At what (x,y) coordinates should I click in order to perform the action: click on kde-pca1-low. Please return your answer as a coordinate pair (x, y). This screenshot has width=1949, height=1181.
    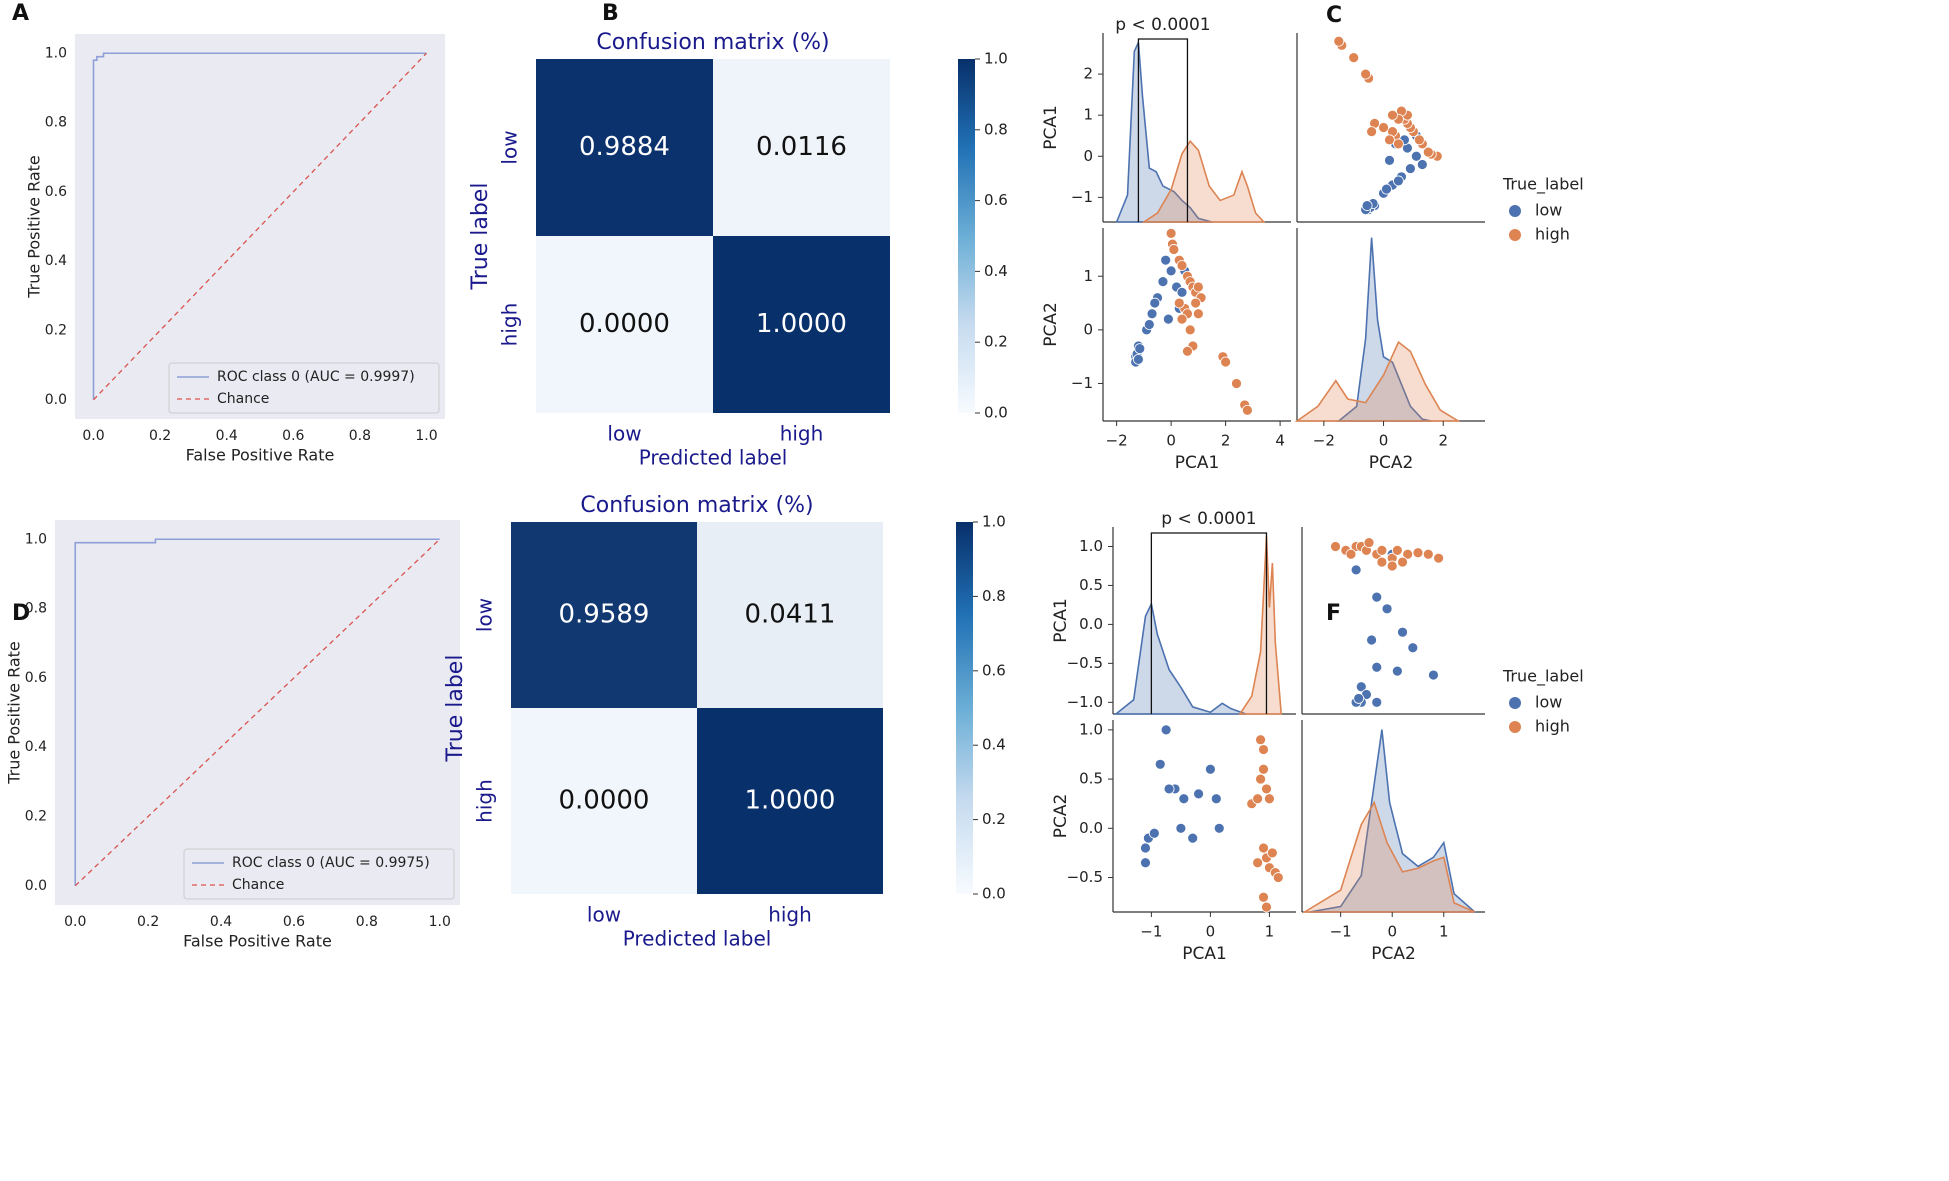
    Looking at the image, I should click on (1180, 658).